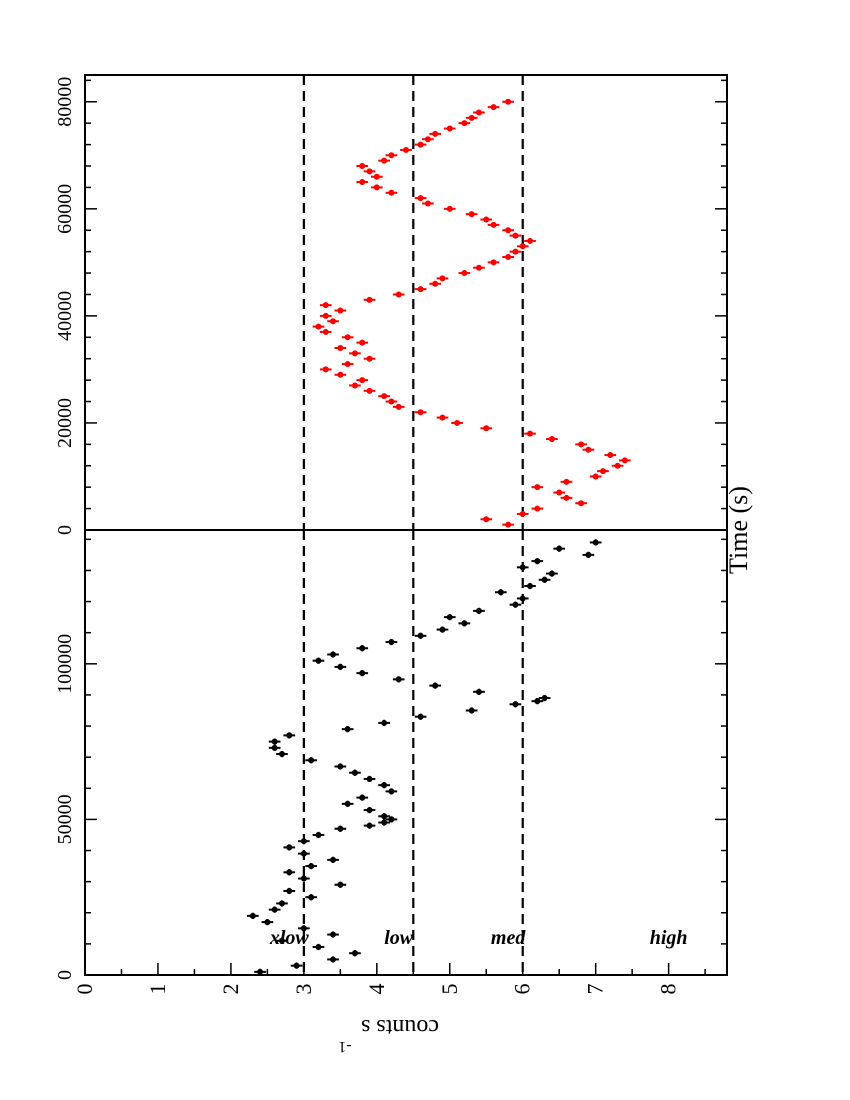  Describe the element at coordinates (595, 989) in the screenshot. I see `y-tick-label: 7` at that location.